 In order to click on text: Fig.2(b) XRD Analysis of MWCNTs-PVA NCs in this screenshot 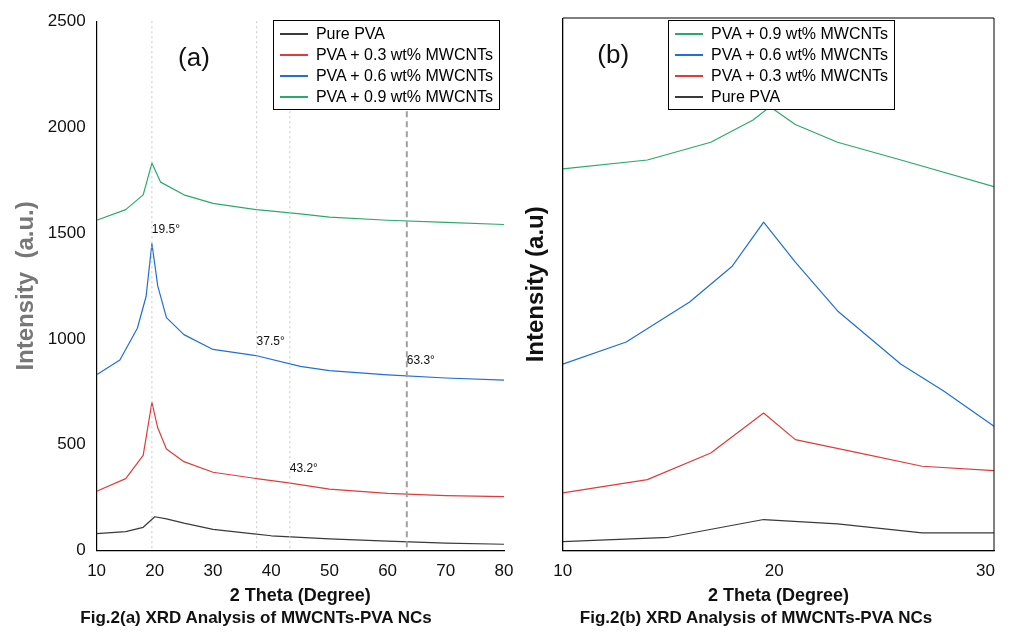, I will do `click(756, 618)`.